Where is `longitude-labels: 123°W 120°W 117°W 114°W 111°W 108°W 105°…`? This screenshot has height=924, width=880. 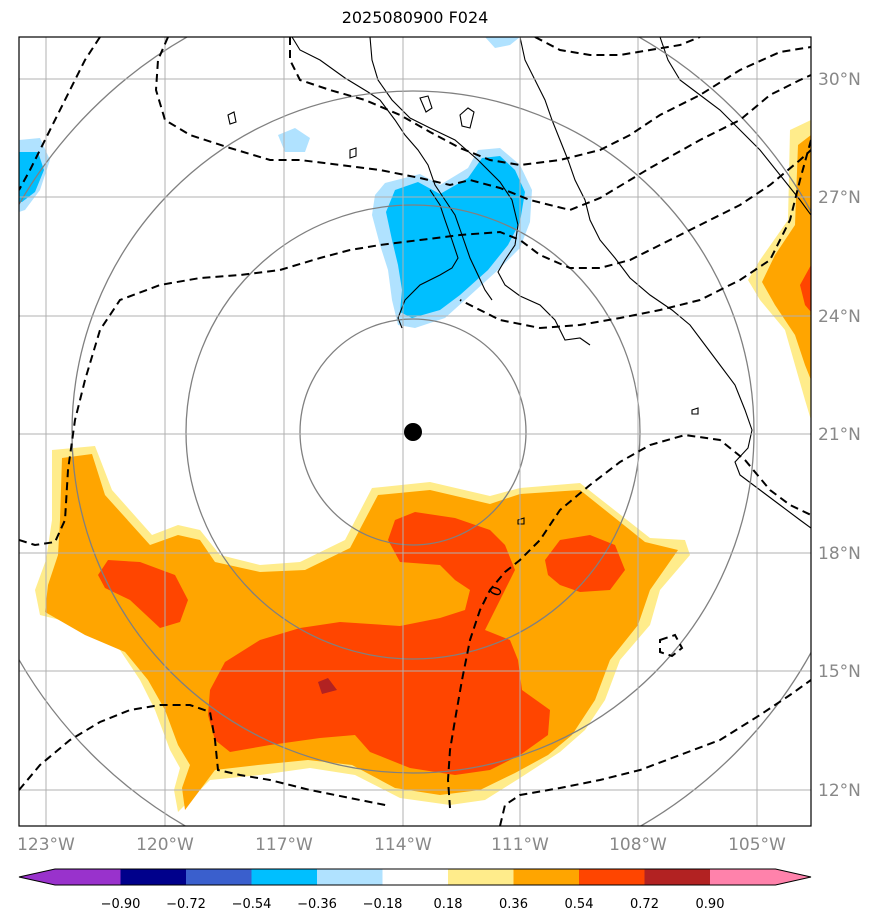 longitude-labels: 123°W 120°W 117°W 114°W 111°W 108°W 105°… is located at coordinates (401, 845).